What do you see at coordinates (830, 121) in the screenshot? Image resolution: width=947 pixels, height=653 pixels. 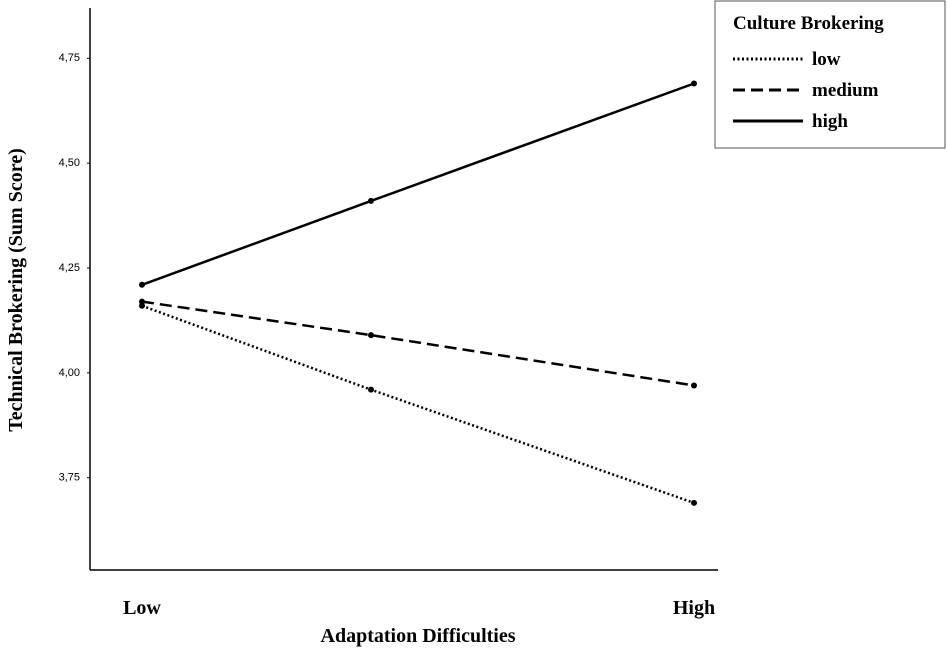 I see `legend-label: high` at bounding box center [830, 121].